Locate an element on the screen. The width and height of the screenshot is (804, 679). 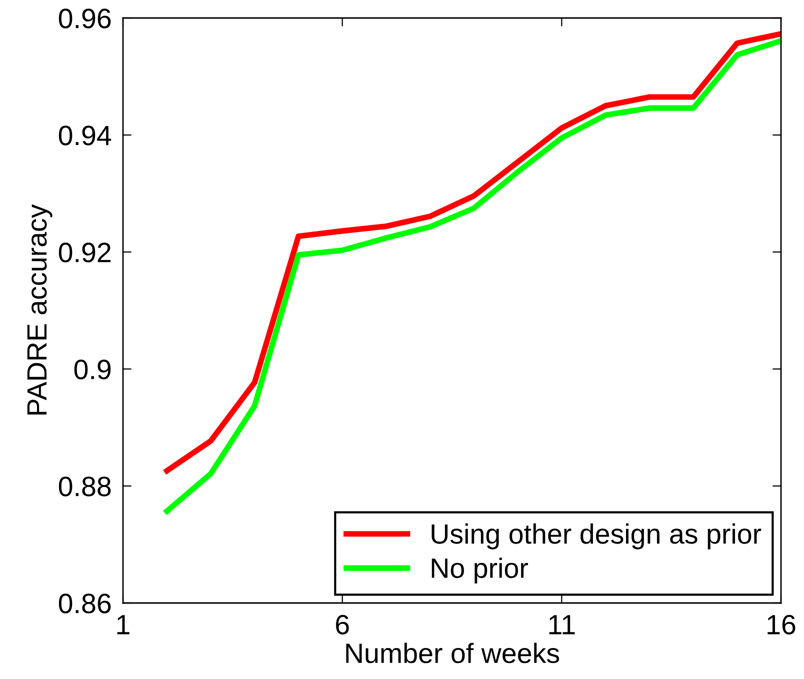
legend-label: No prior is located at coordinates (480, 571).